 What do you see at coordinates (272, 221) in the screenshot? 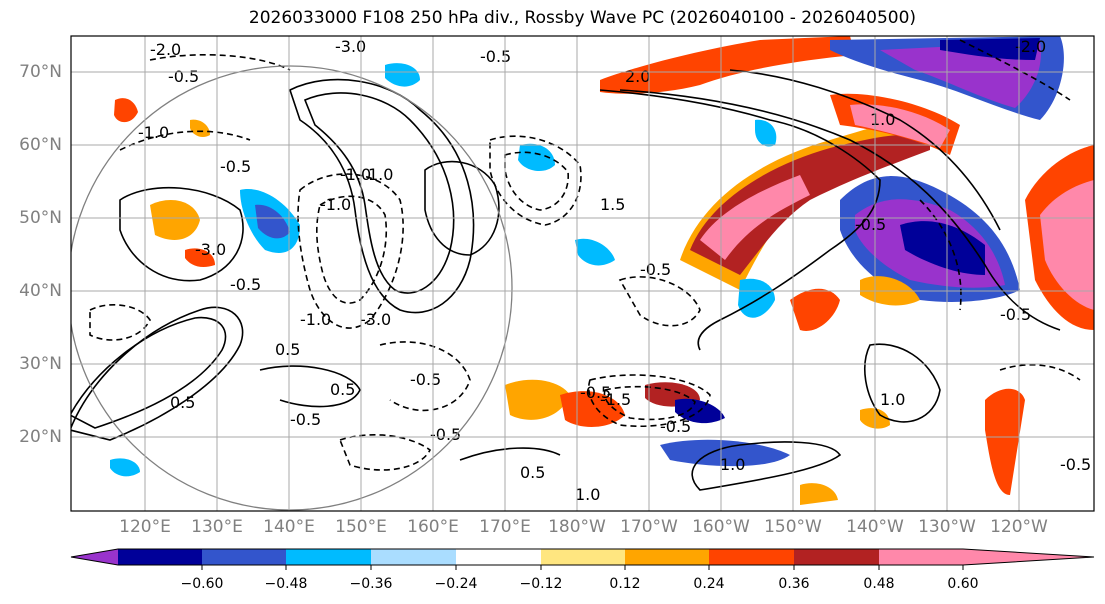
I see `shade-negative-japan-inner` at bounding box center [272, 221].